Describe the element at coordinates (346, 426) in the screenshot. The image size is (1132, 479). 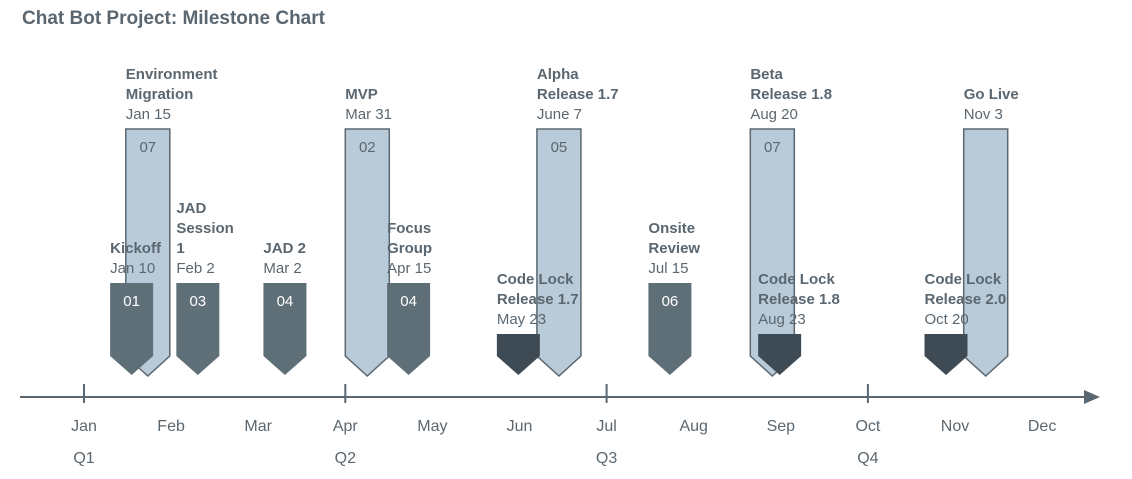
I see `month-label: Apr` at that location.